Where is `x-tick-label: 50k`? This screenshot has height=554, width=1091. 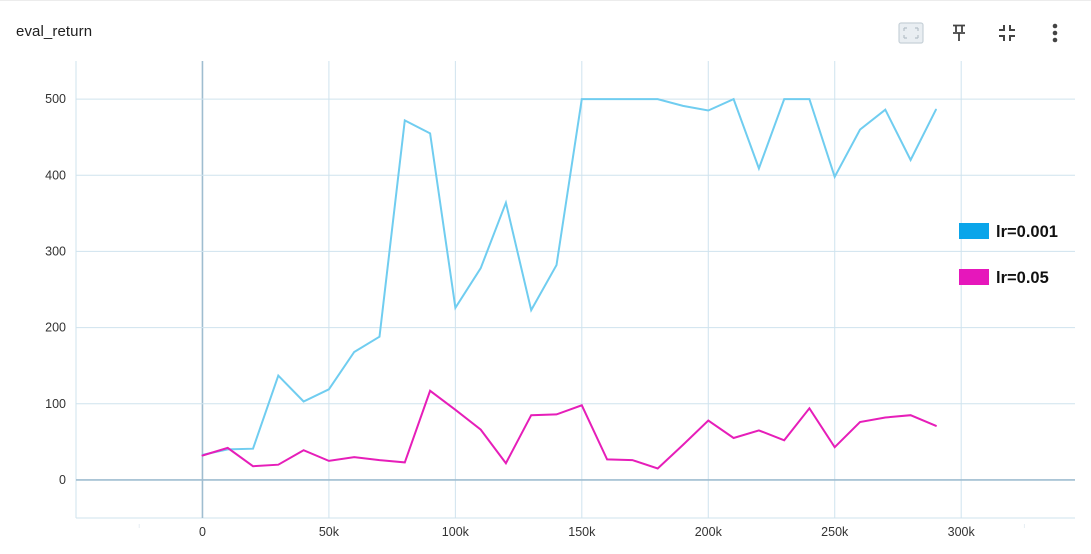 x-tick-label: 50k is located at coordinates (329, 532).